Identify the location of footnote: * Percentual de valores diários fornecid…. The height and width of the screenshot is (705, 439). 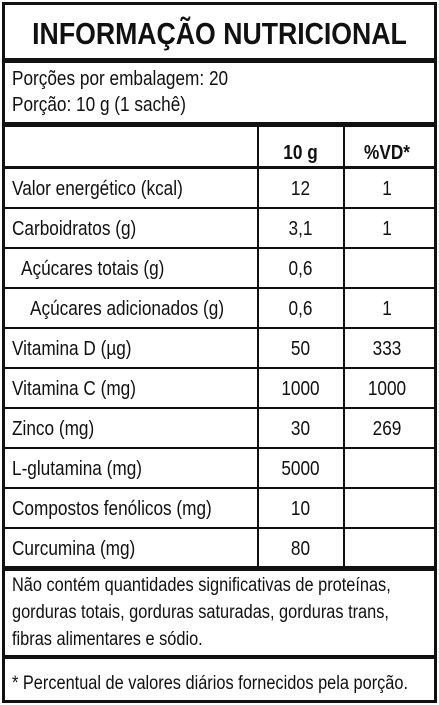
(210, 683).